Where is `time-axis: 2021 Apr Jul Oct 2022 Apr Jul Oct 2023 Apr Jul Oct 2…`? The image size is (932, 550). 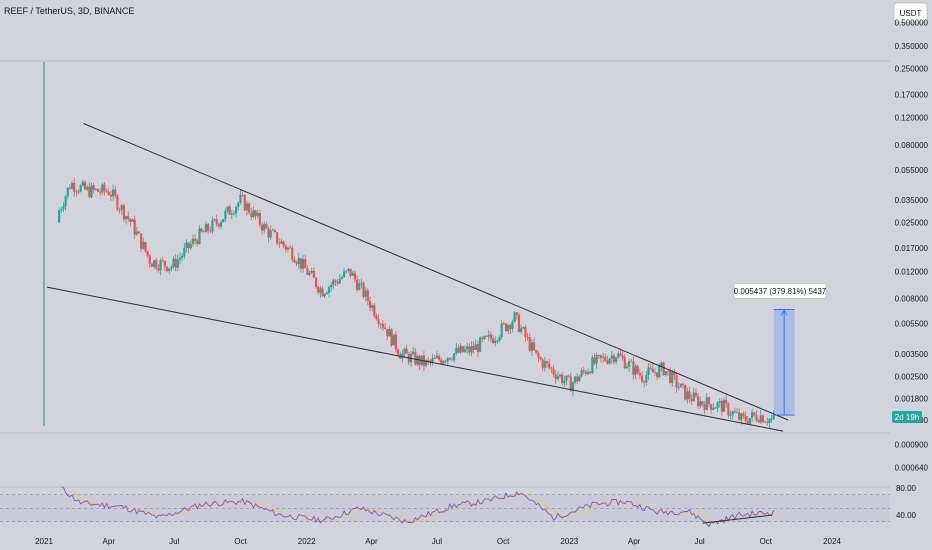
time-axis: 2021 Apr Jul Oct 2022 Apr Jul Oct 2023 Apr Jul Oct 2… is located at coordinates (438, 541).